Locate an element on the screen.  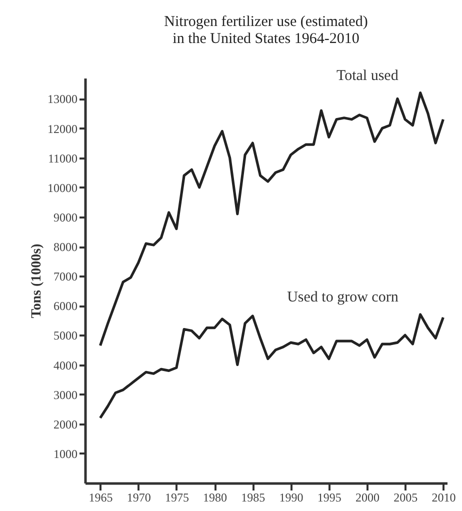
y-tick-label: 5000 is located at coordinates (66, 335).